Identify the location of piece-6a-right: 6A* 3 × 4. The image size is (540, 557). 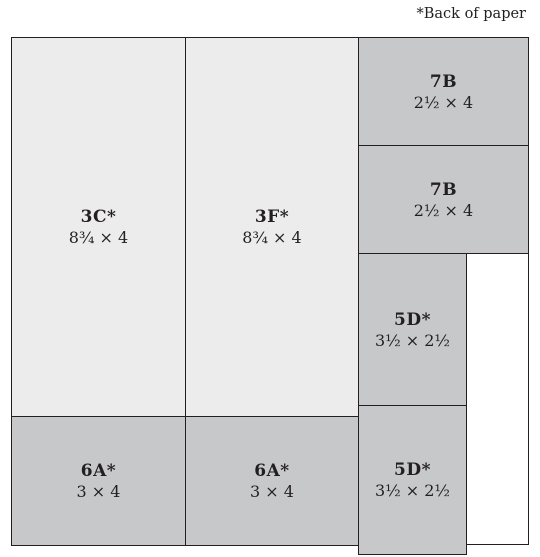
(272, 481).